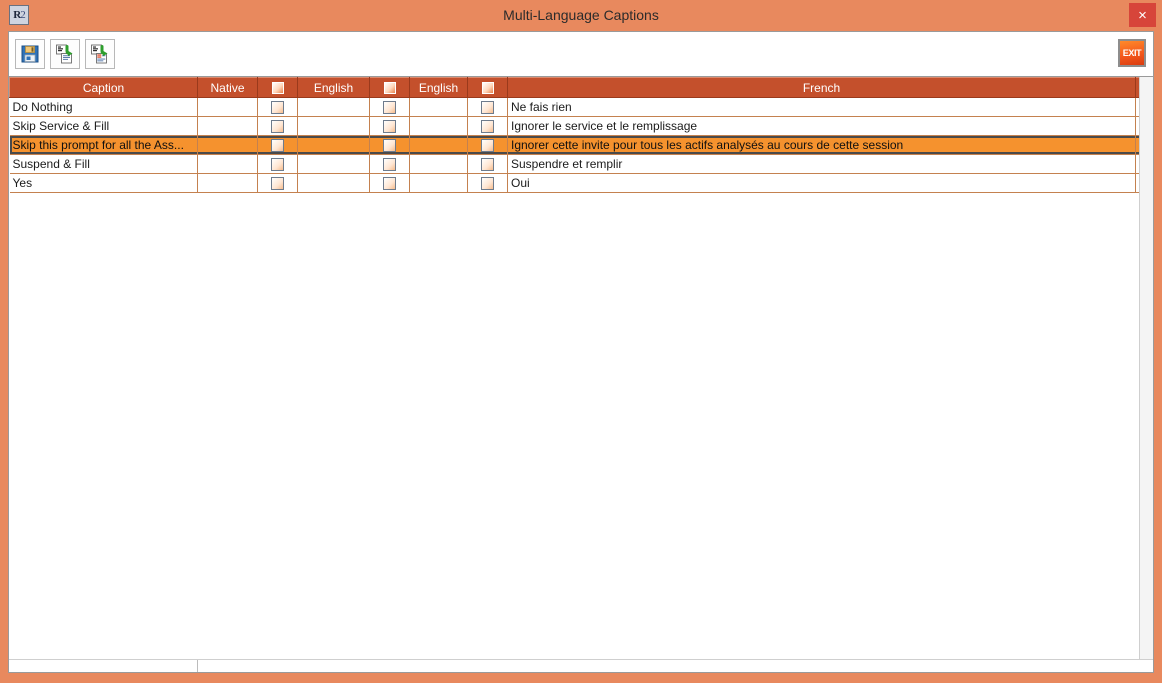  Describe the element at coordinates (103, 183) in the screenshot. I see `cell-caption: Yes` at that location.